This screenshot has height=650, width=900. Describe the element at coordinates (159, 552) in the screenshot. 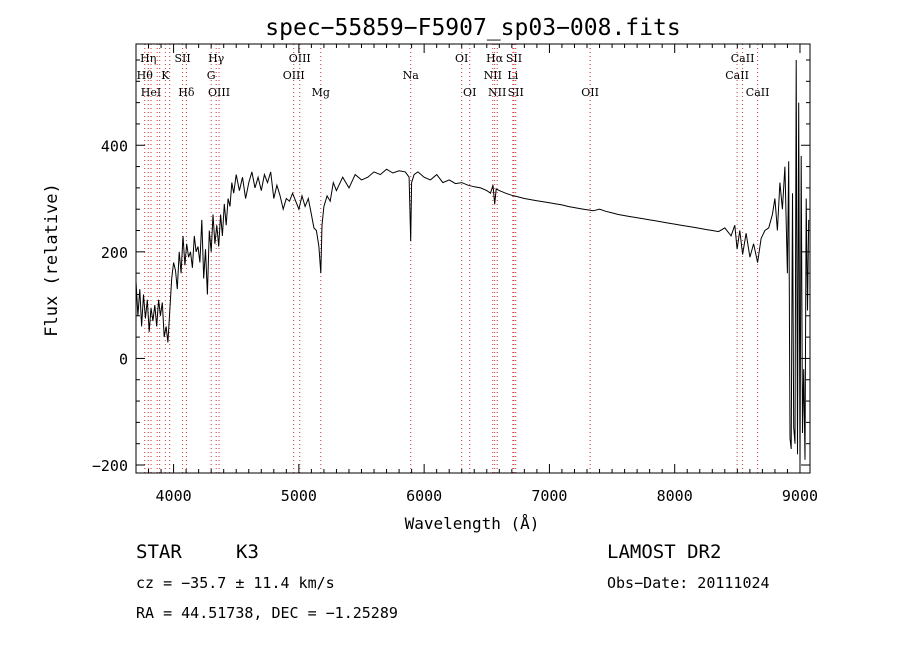

I see `object-class: STAR` at that location.